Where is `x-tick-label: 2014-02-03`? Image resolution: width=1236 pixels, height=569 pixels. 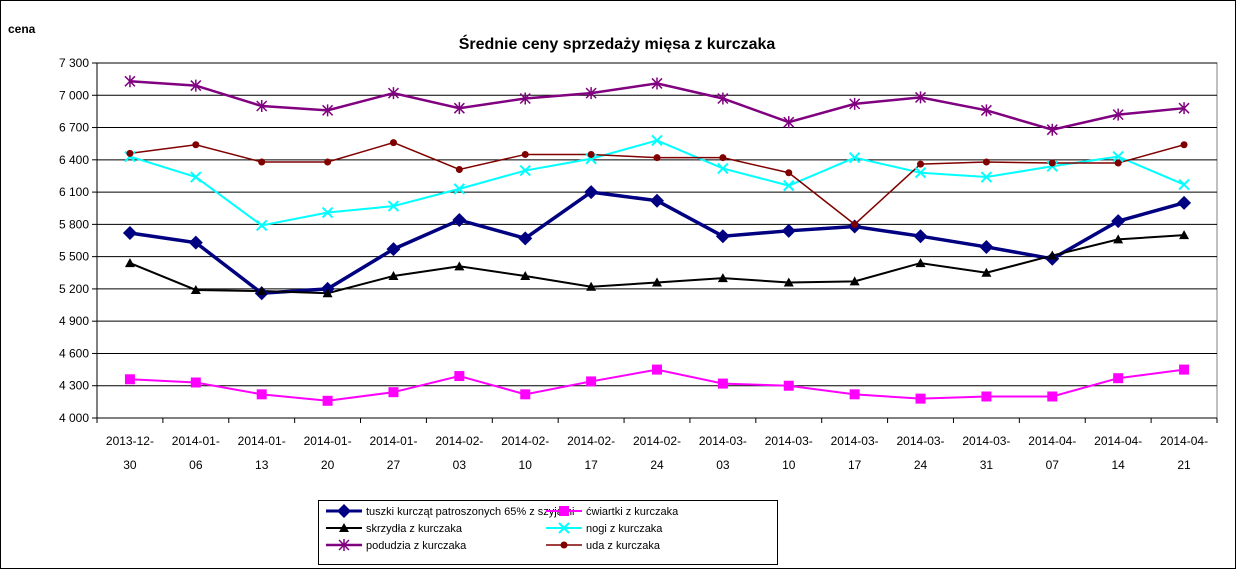
x-tick-label: 2014-02-03 is located at coordinates (459, 453).